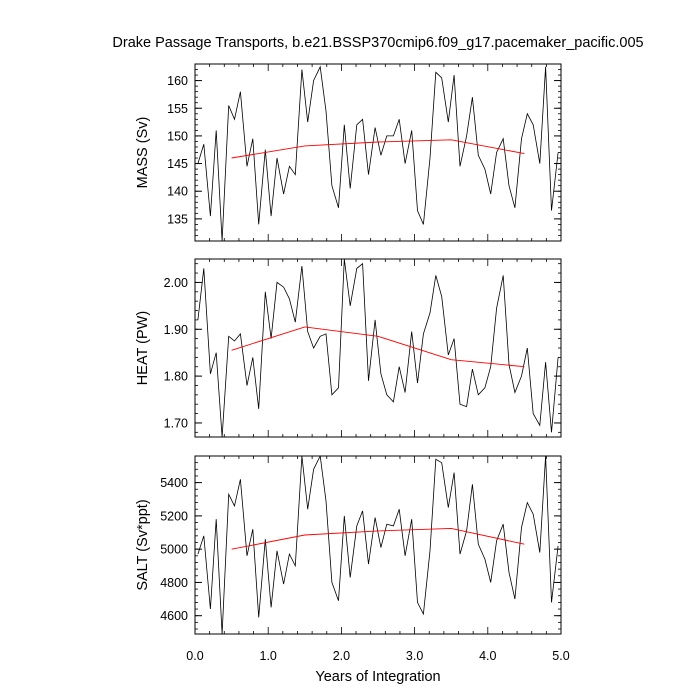 This screenshot has height=700, width=700. Describe the element at coordinates (143, 544) in the screenshot. I see `y-axis-label: SALT (Sv*ppt)` at that location.